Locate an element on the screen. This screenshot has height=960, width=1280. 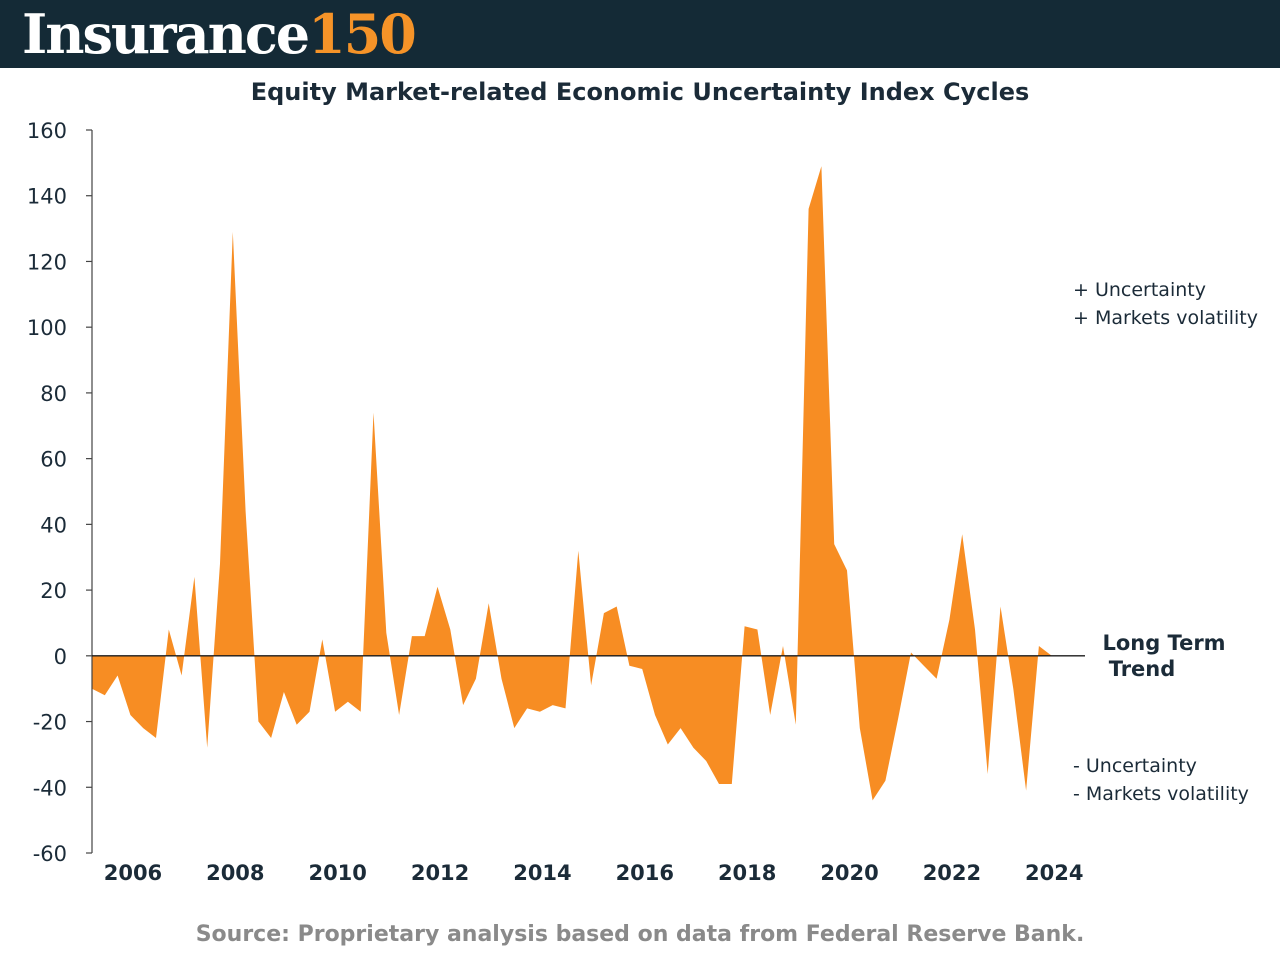
baseline-label-line2: Trend is located at coordinates (1142, 669).